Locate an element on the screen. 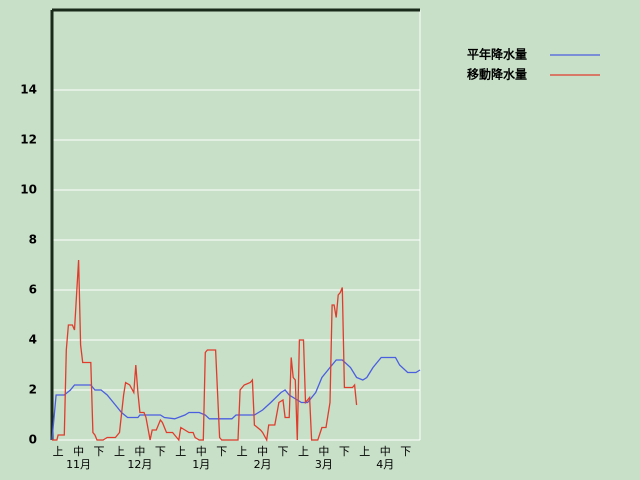 The height and width of the screenshot is (480, 640). y-tick-label: 12 is located at coordinates (28, 140).